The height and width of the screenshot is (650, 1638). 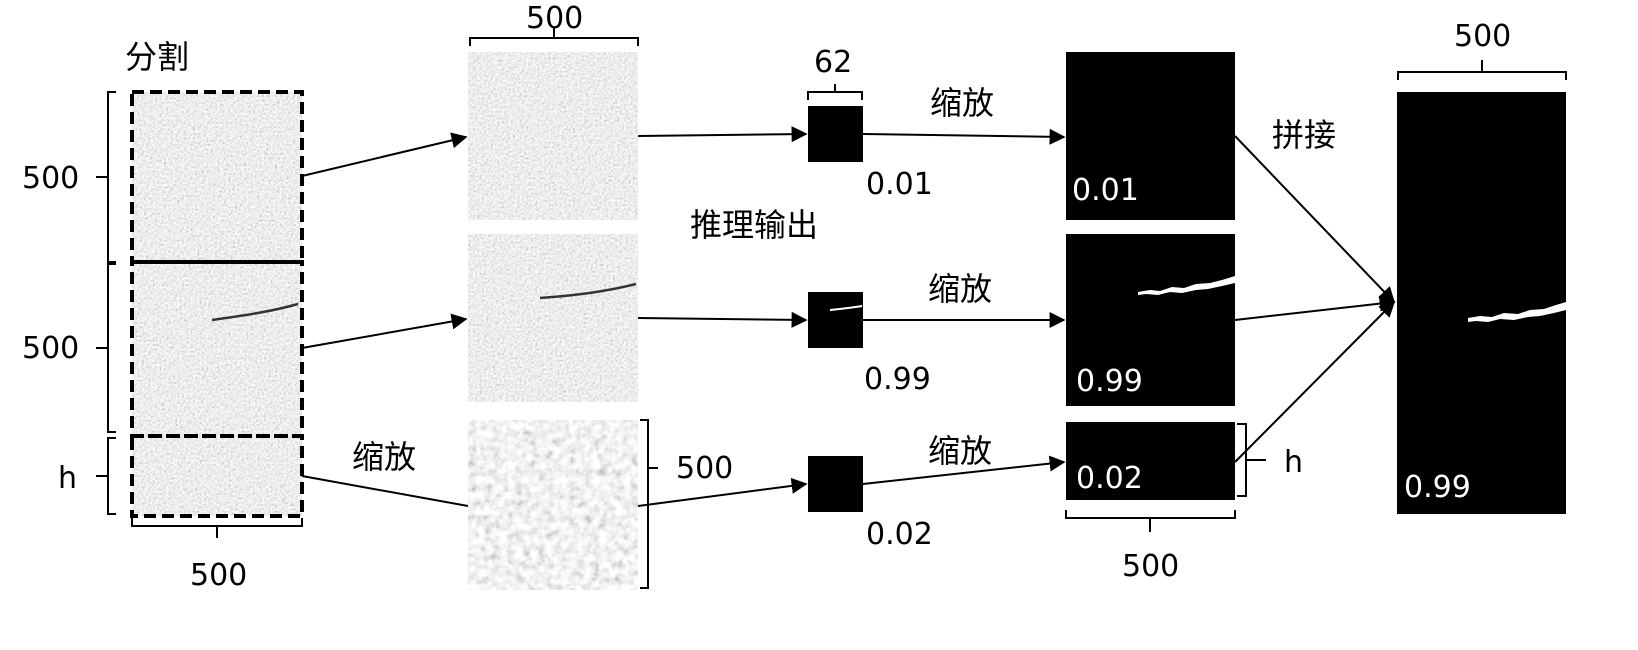 I want to click on split-label: 分割, so click(x=157, y=57).